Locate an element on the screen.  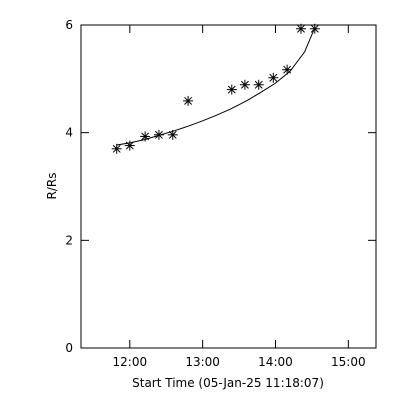
x-tick-label: 15:00 is located at coordinates (348, 362).